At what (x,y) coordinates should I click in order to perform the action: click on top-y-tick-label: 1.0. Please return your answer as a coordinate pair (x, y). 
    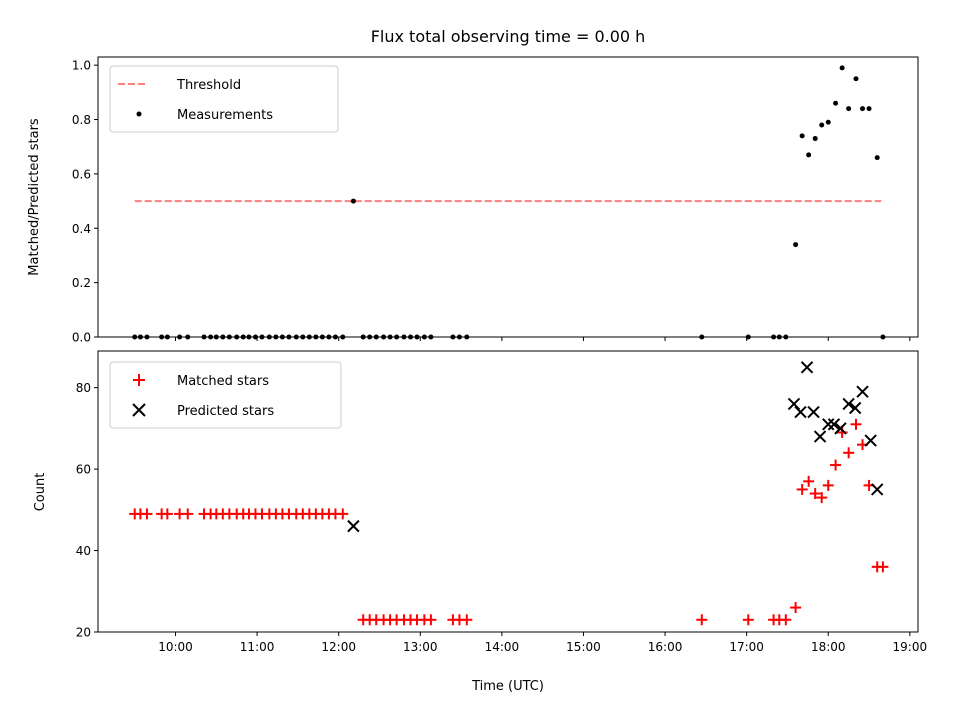
    Looking at the image, I should click on (81, 66).